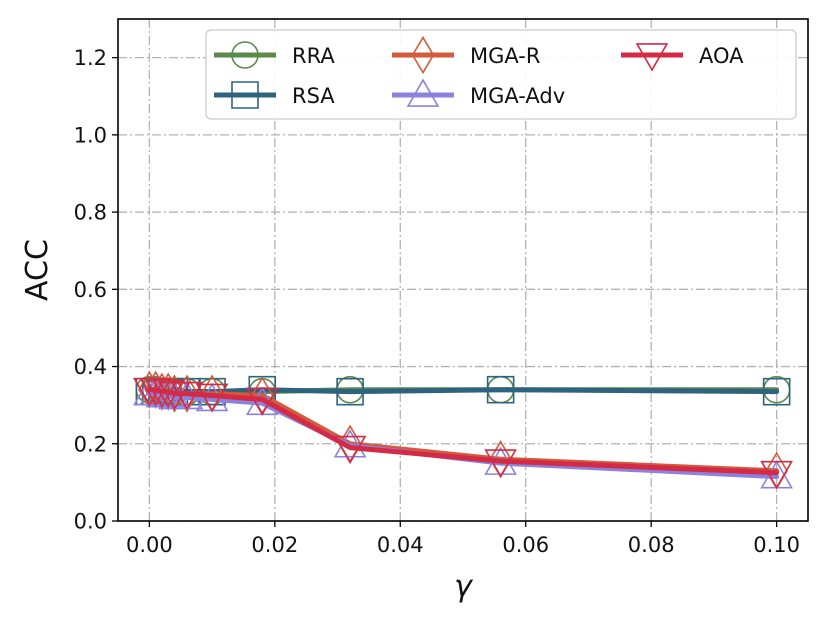 Image resolution: width=830 pixels, height=623 pixels. Describe the element at coordinates (90, 135) in the screenshot. I see `y-tick-label: 1.0` at that location.